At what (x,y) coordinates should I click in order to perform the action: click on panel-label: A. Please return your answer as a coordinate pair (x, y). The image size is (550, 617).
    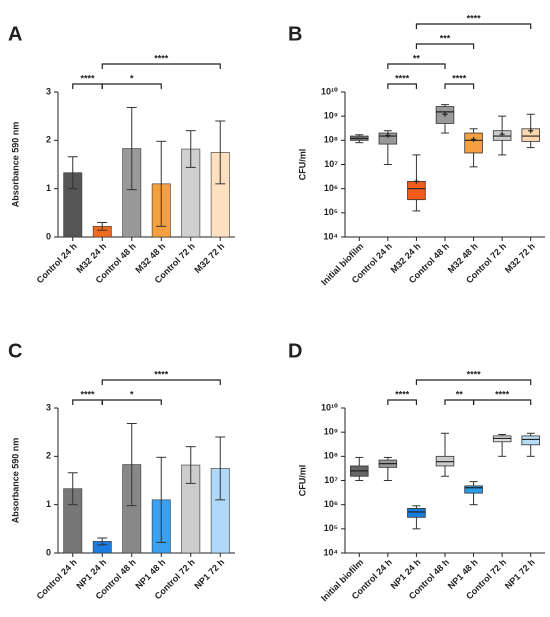
    Looking at the image, I should click on (15, 34).